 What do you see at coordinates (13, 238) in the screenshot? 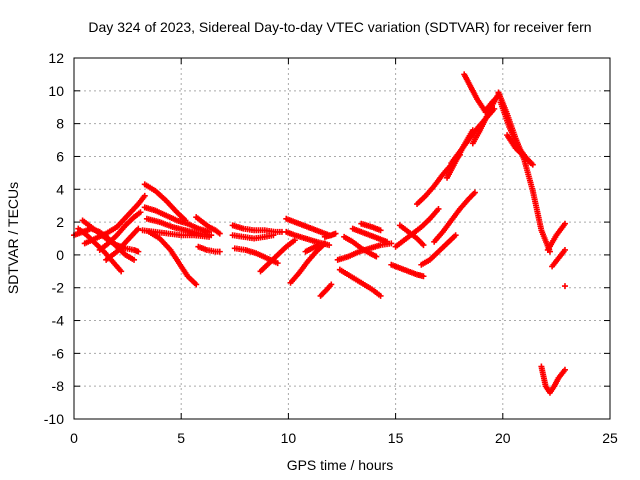
I see `y-axis-label: SDTVAR / TECUs` at bounding box center [13, 238].